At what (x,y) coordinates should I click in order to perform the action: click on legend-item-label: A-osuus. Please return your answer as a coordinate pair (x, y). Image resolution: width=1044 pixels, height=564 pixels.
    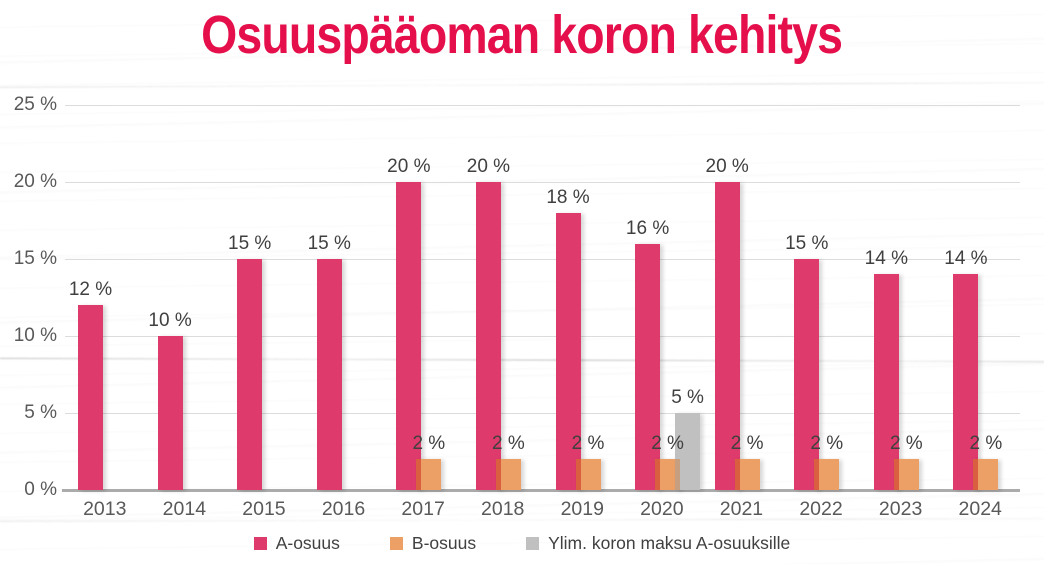
    Looking at the image, I should click on (307, 543).